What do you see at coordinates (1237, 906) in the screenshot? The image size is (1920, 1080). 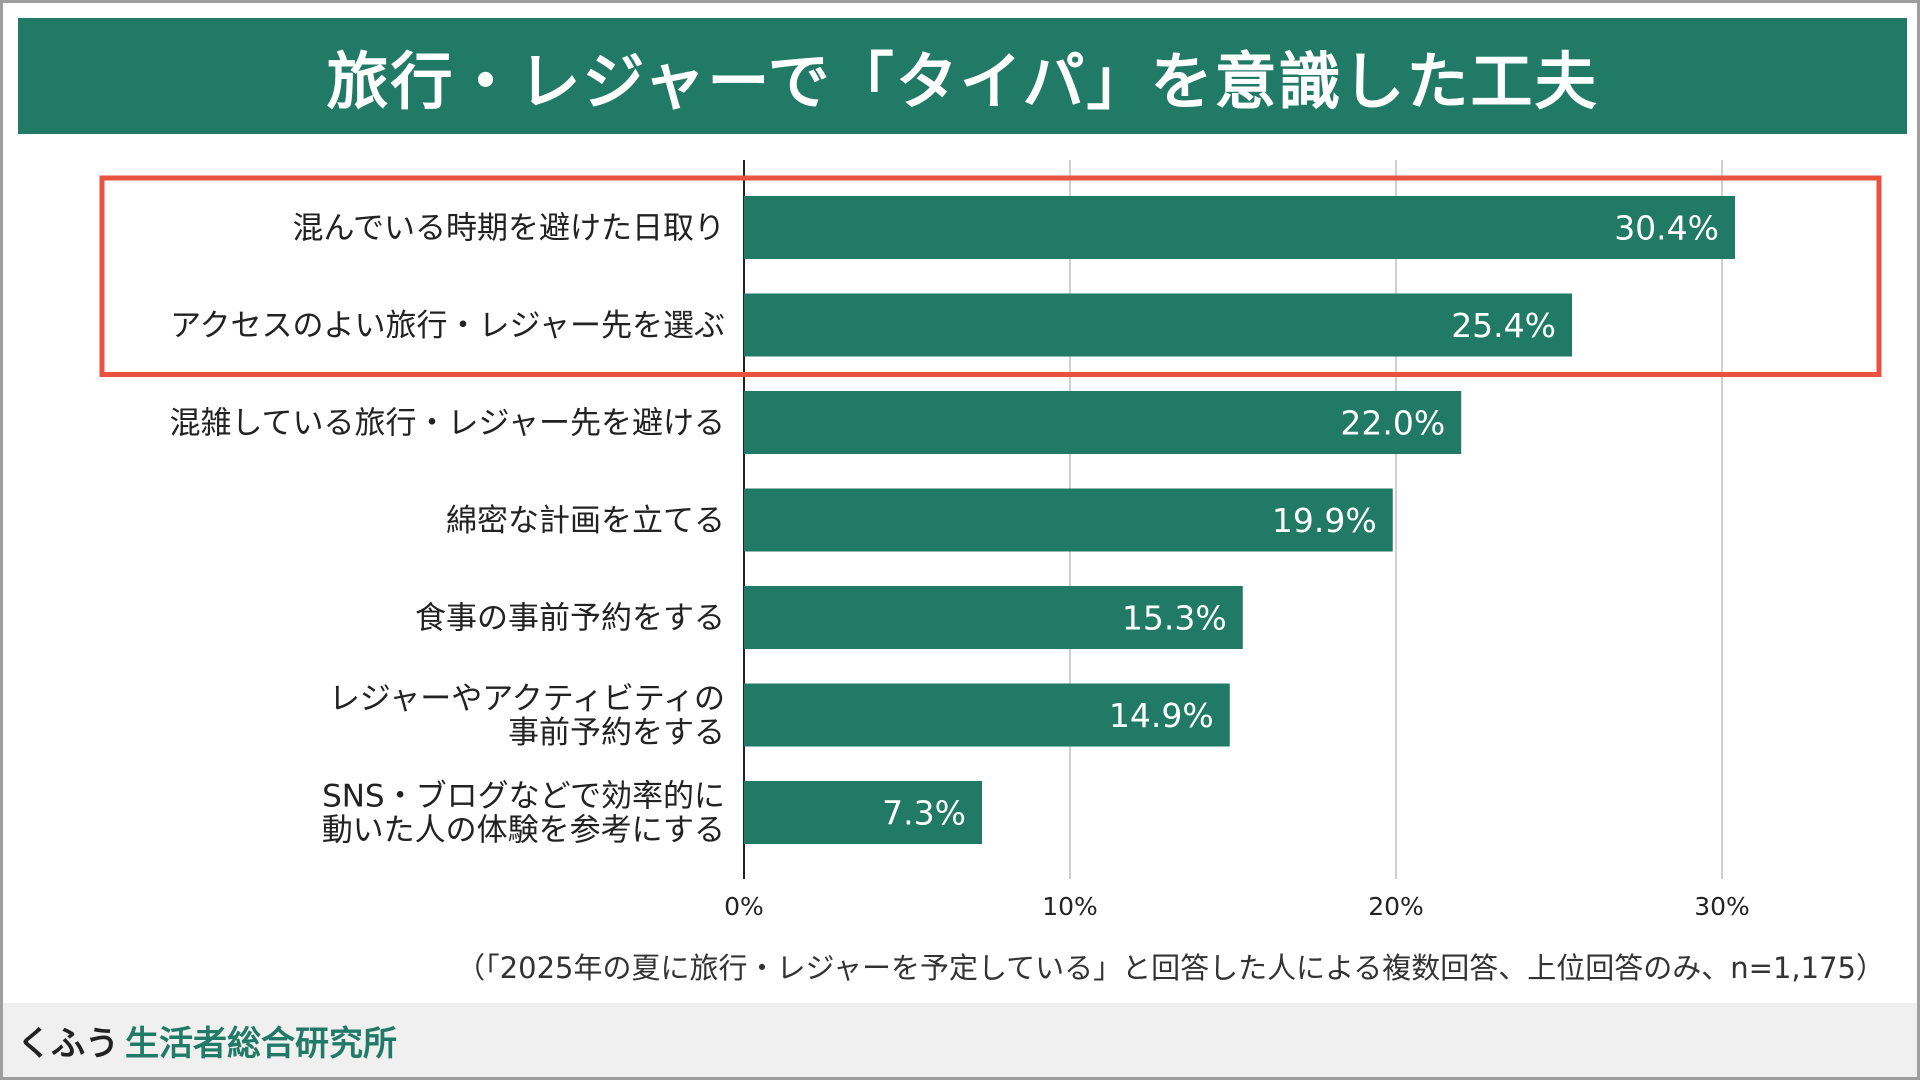 I see `x-axis-ticks: 0% 10% 20% 30%` at bounding box center [1237, 906].